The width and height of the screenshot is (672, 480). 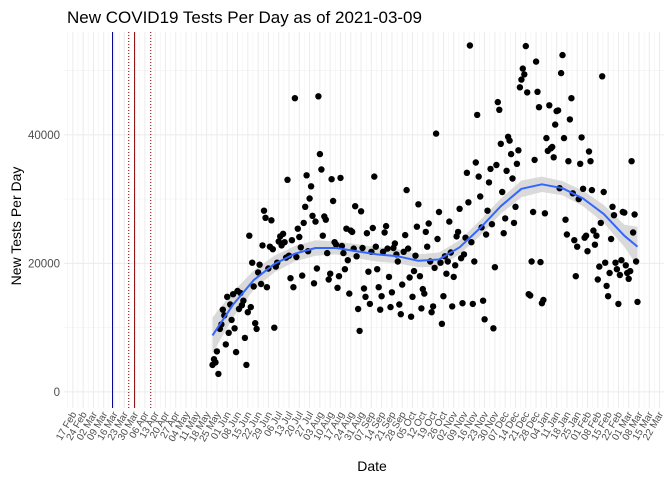 What do you see at coordinates (372, 466) in the screenshot?
I see `x-axis-title: Date` at bounding box center [372, 466].